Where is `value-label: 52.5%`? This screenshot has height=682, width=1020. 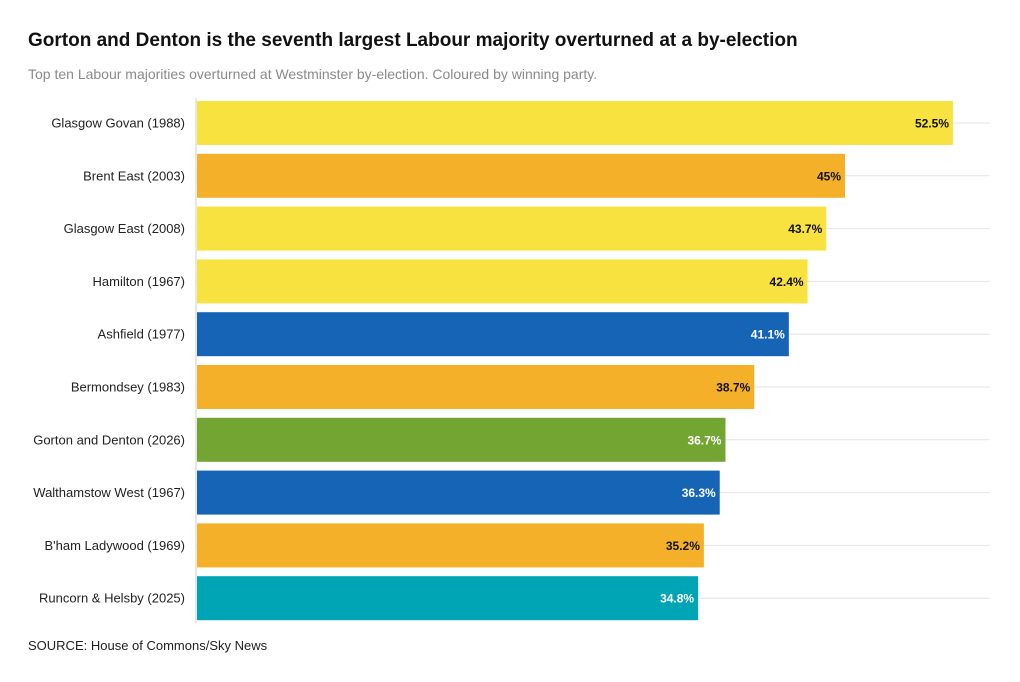
value-label: 52.5% is located at coordinates (932, 124).